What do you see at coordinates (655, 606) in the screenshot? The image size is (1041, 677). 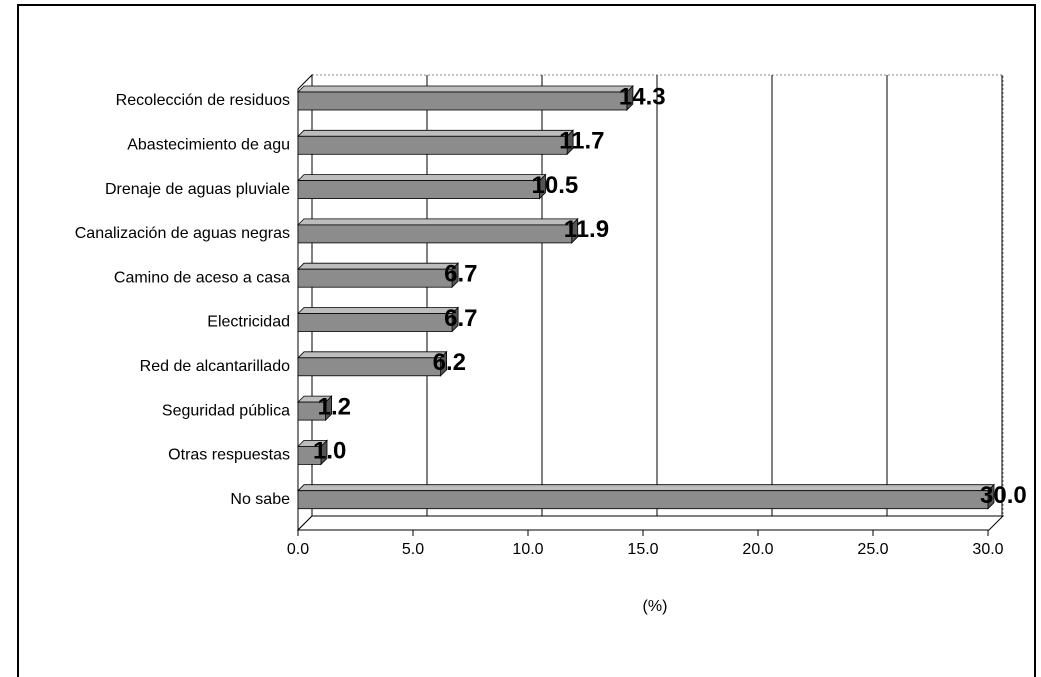 I see `x-axis-title: (%)` at bounding box center [655, 606].